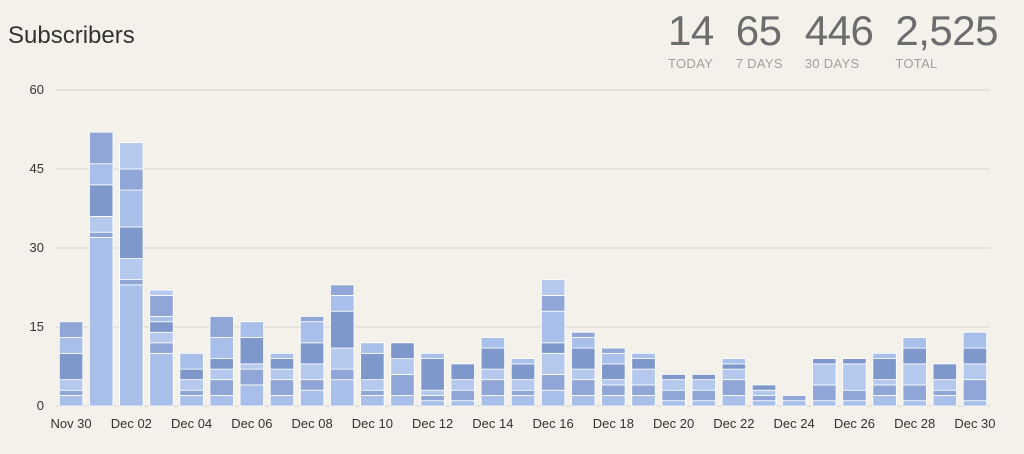 The image size is (1024, 454). Describe the element at coordinates (759, 40) in the screenshot. I see `stat-7-days: 65 7 DAYS` at that location.